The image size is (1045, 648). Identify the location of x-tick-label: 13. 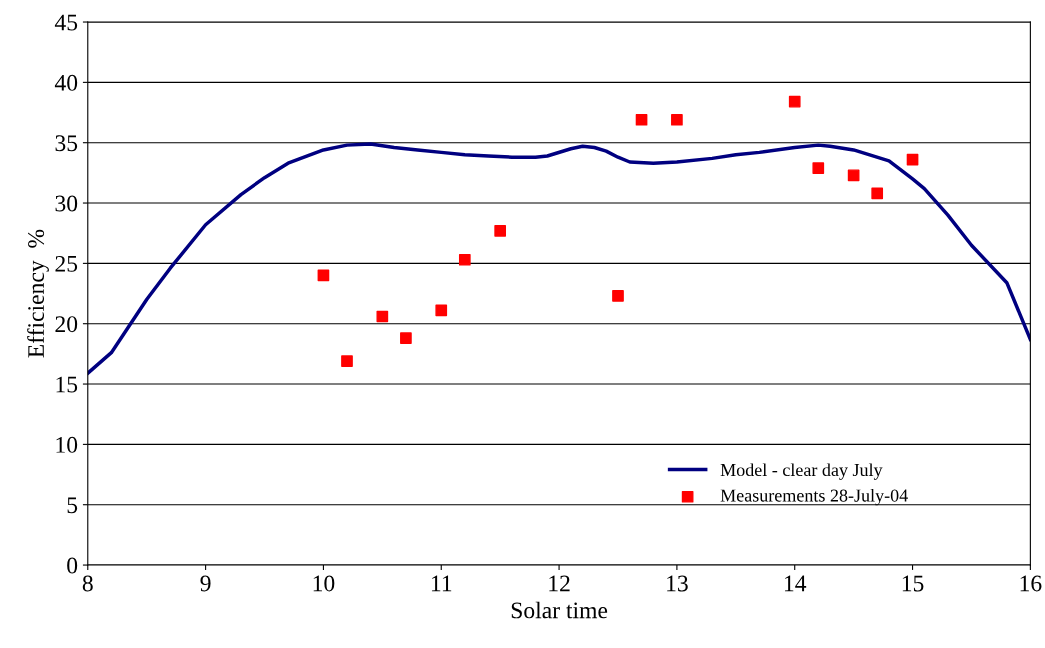
(677, 583).